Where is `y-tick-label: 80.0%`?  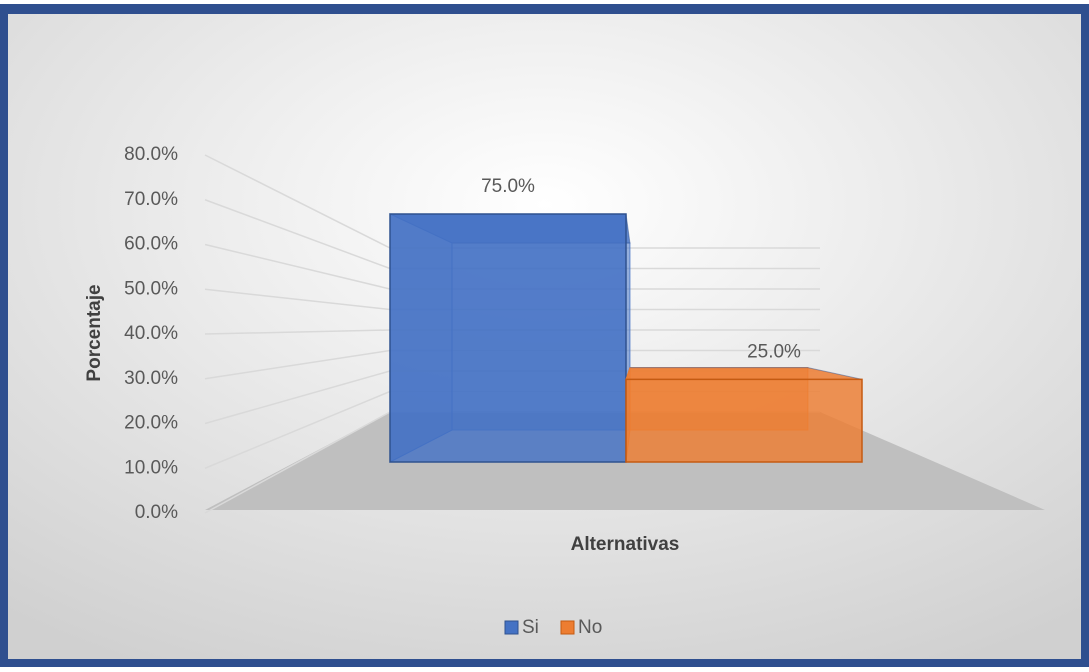 y-tick-label: 80.0% is located at coordinates (151, 154).